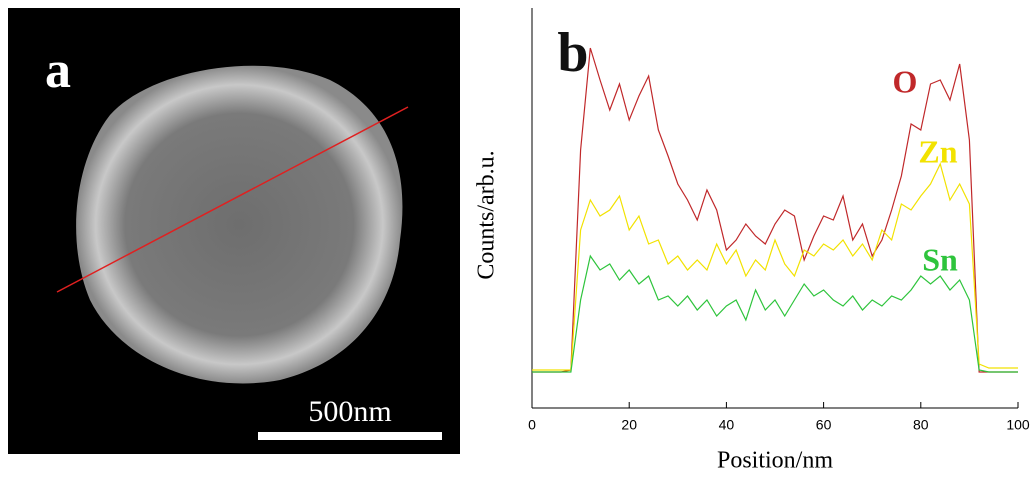 The width and height of the screenshot is (1033, 477). I want to click on x-tick-label: 40, so click(727, 425).